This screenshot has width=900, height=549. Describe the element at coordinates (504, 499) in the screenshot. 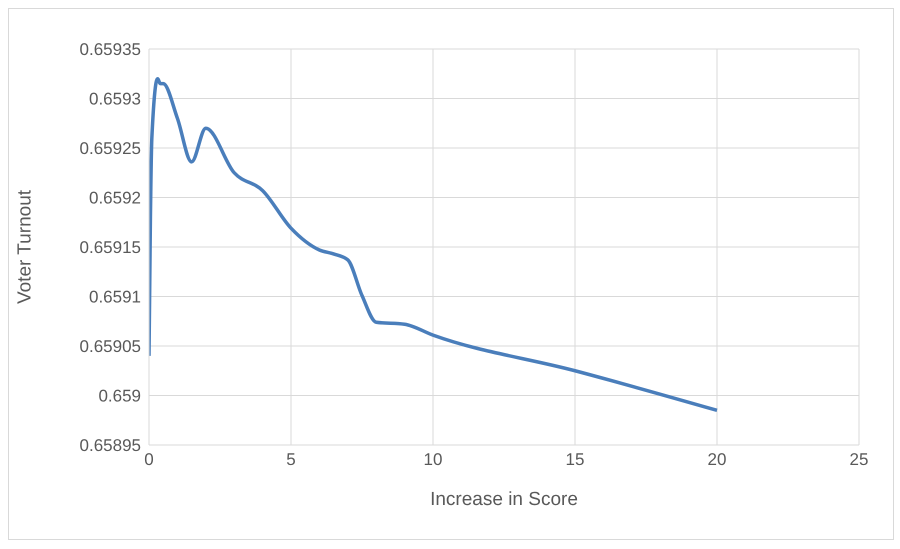

I see `x-axis-title: Increase in Score` at that location.